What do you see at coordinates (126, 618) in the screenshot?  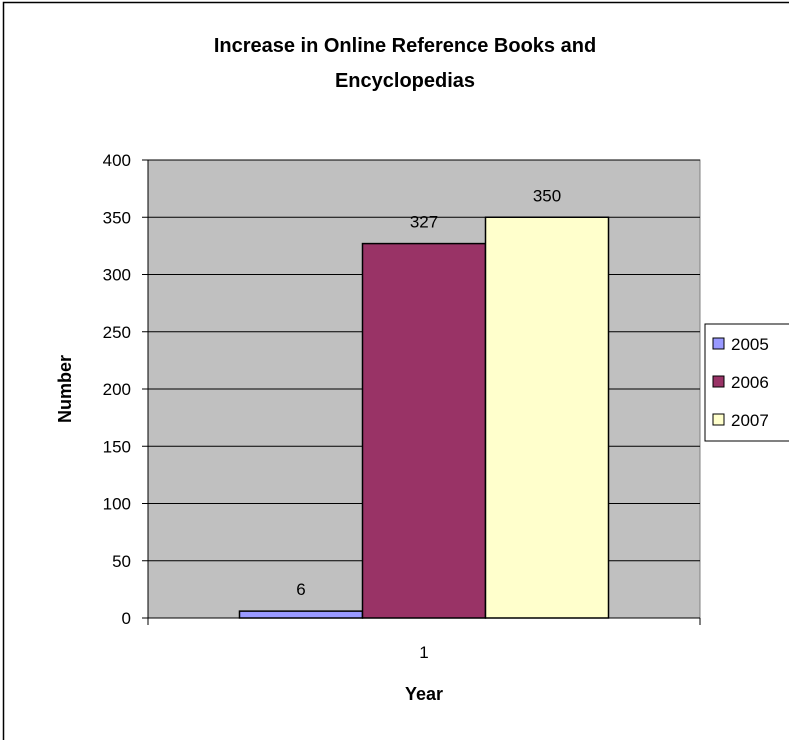 I see `y-tick-label: 0` at bounding box center [126, 618].